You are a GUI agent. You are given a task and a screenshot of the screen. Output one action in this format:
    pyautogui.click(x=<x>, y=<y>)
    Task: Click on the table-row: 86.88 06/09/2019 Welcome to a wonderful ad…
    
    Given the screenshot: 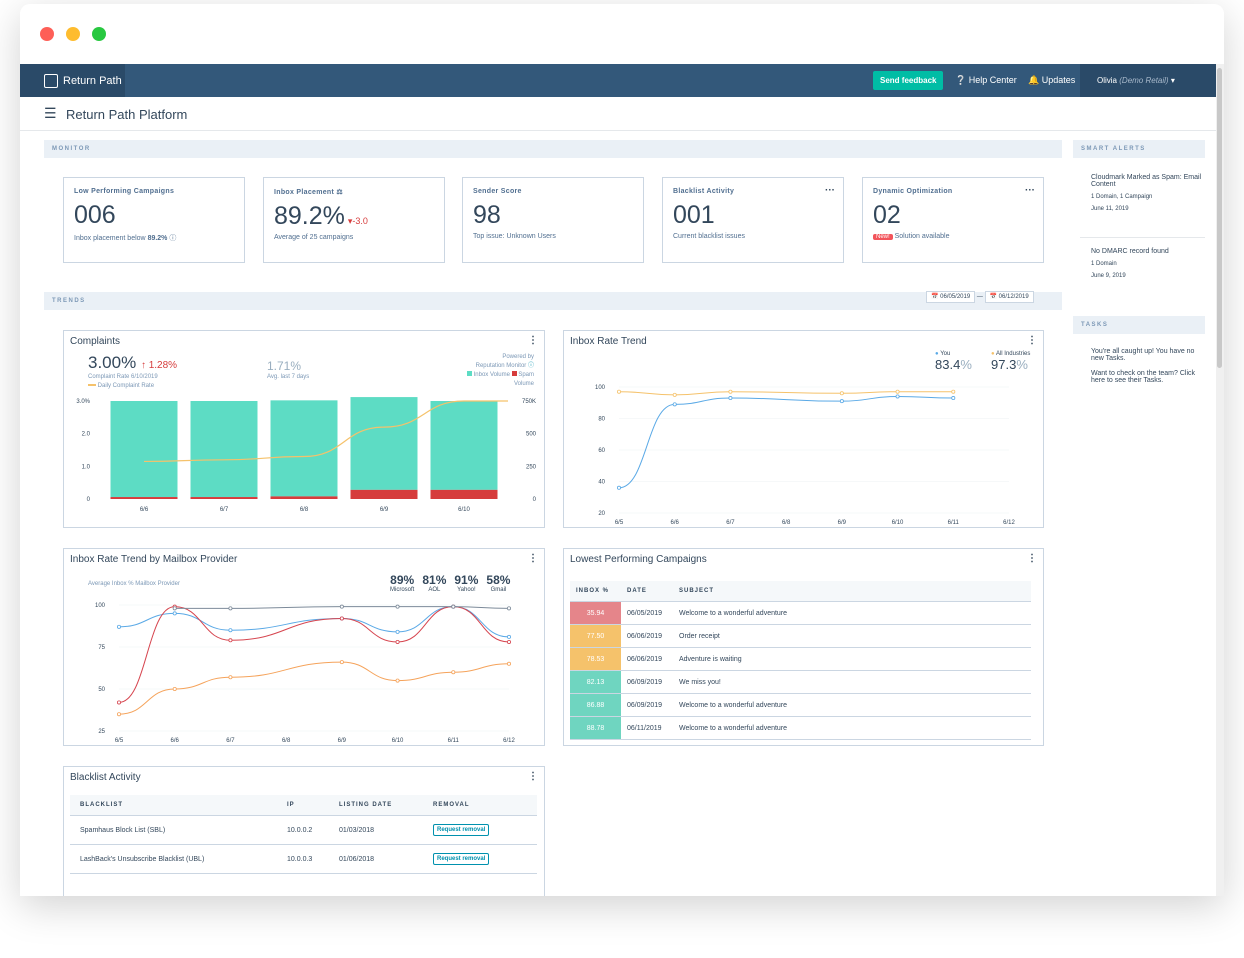 What is the action you would take?
    pyautogui.click(x=800, y=705)
    